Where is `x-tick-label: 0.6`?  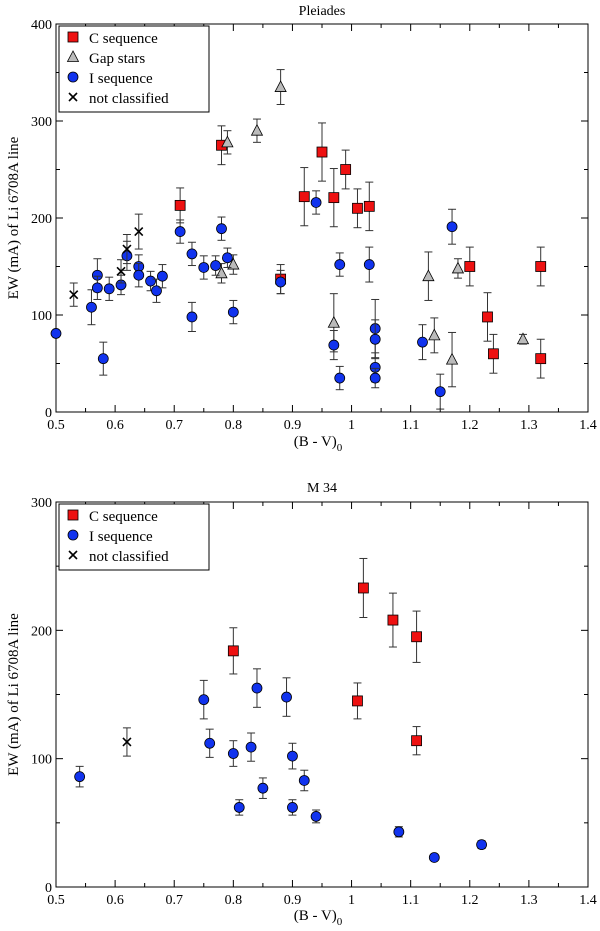 x-tick-label: 0.6 is located at coordinates (115, 425).